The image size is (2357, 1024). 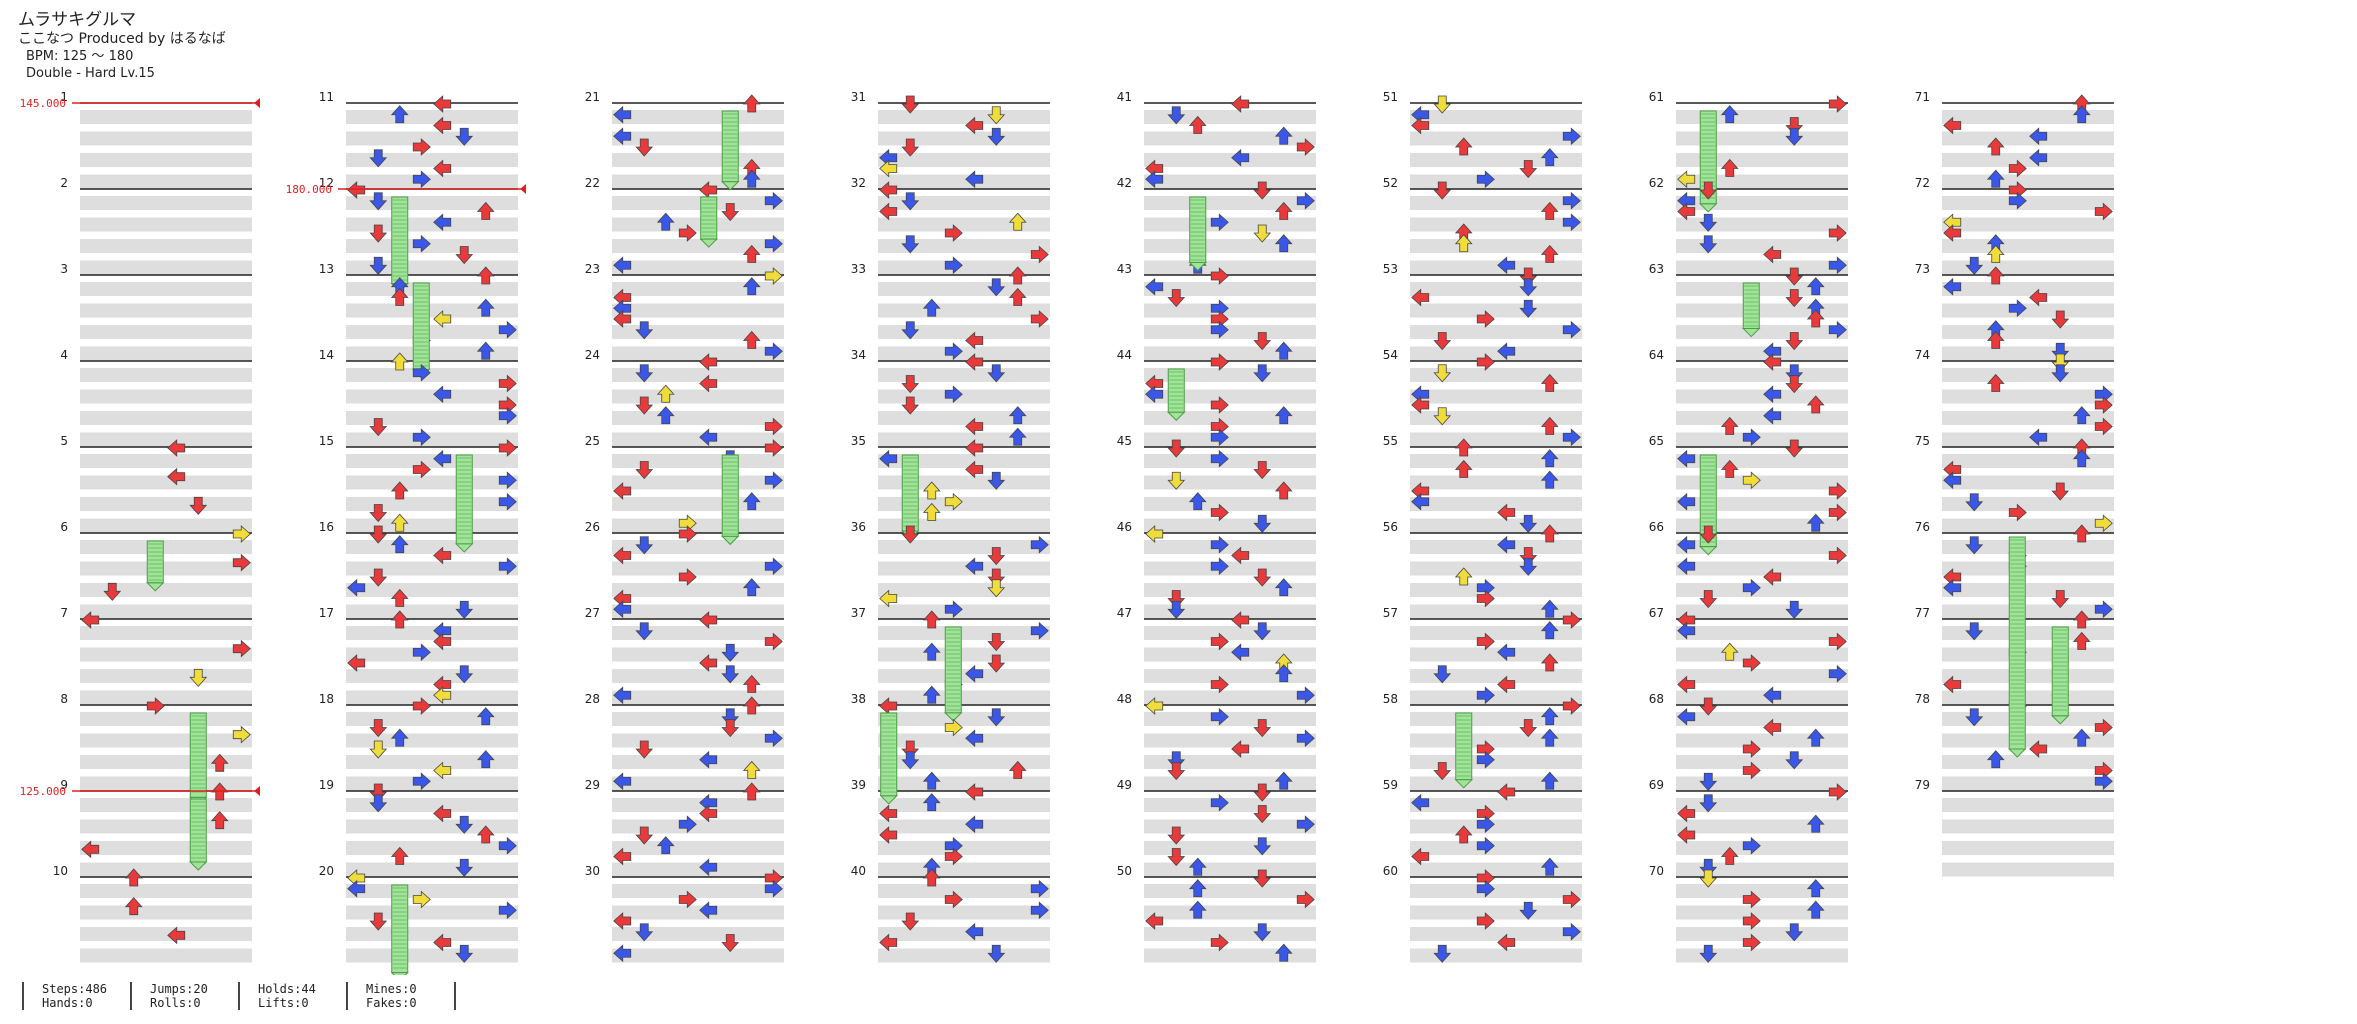 What do you see at coordinates (326, 441) in the screenshot?
I see `measure-number: 15` at bounding box center [326, 441].